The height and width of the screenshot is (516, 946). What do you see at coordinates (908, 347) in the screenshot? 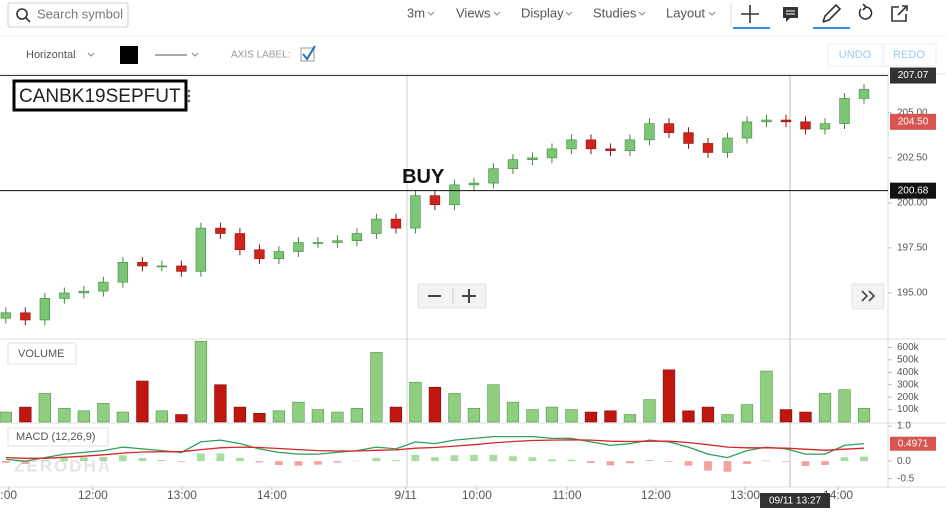
I see `y-tick-label: 600k` at bounding box center [908, 347].